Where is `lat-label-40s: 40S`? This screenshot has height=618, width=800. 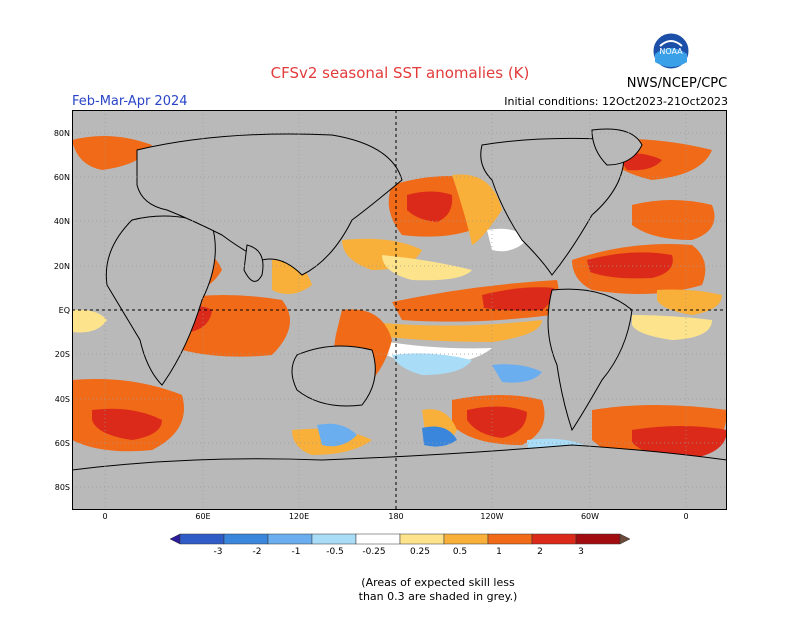
lat-label-40s: 40S is located at coordinates (62, 399).